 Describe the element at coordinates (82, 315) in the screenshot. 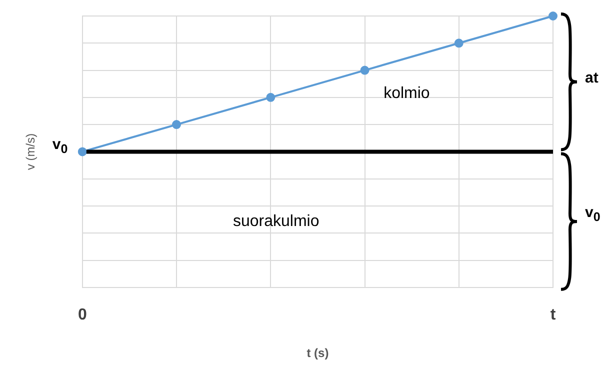

I see `x-tick-label: 0` at that location.